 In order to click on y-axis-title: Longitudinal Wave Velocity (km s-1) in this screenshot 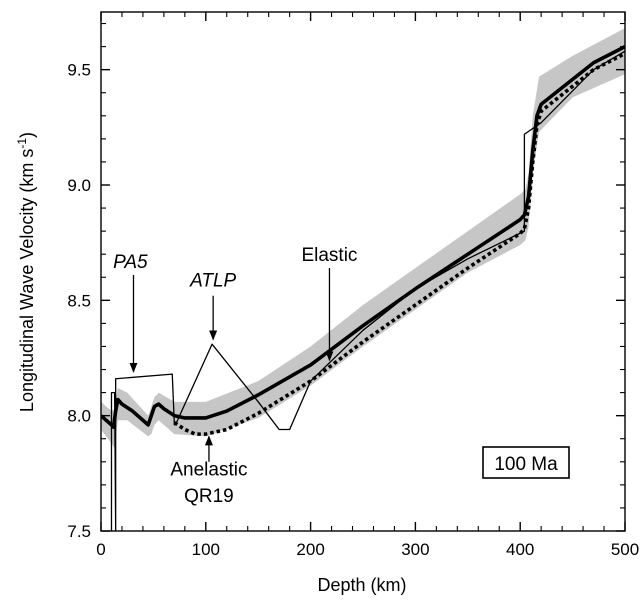, I will do `click(26, 272)`.